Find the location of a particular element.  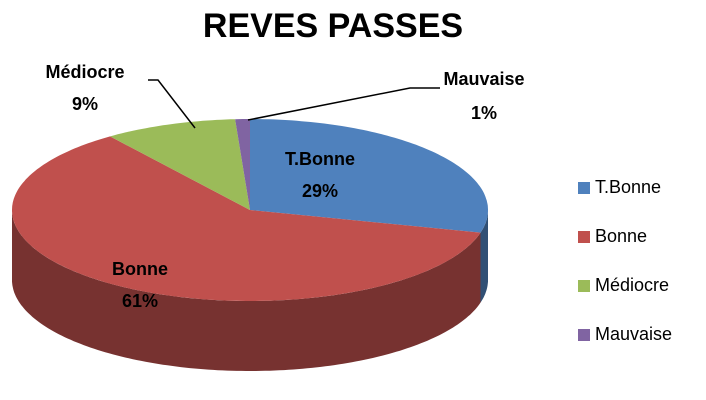

data-label-value: 9% is located at coordinates (85, 104).